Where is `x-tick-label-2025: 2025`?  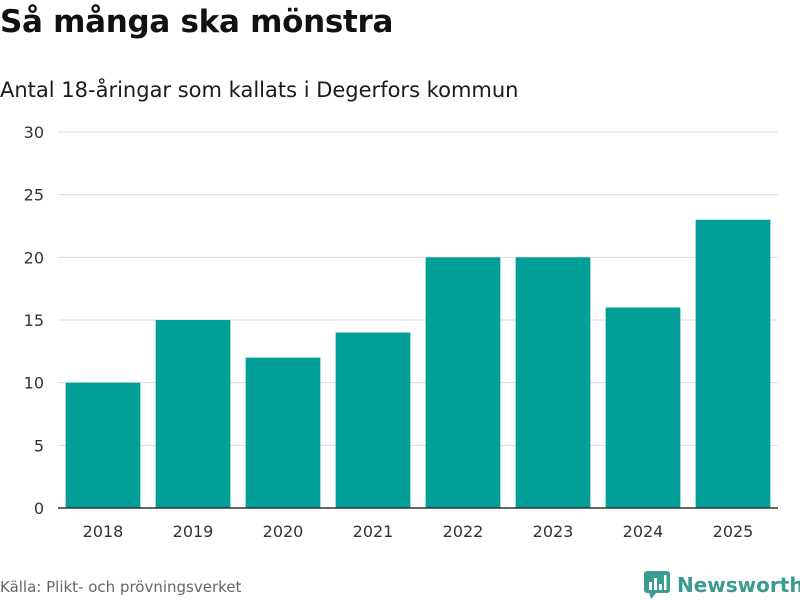
x-tick-label-2025: 2025 is located at coordinates (733, 531).